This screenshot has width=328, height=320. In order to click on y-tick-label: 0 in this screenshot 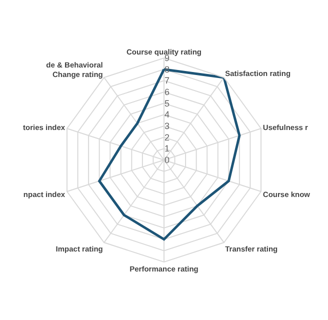, I will do `click(167, 159)`.